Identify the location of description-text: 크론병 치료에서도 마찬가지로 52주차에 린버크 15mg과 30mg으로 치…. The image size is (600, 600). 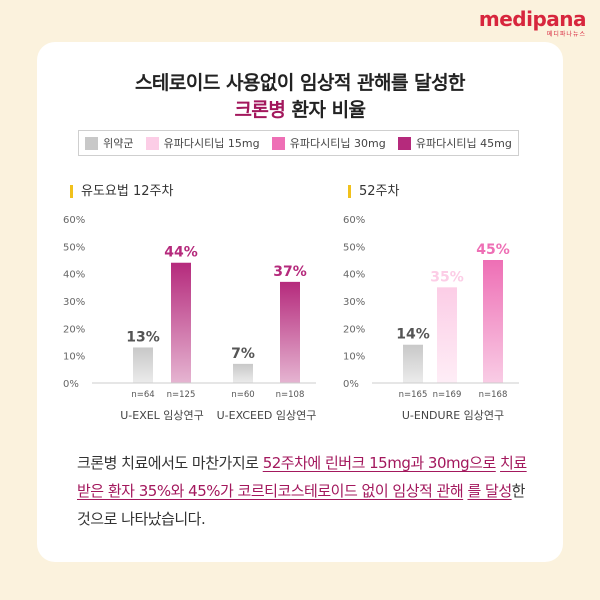
(302, 491).